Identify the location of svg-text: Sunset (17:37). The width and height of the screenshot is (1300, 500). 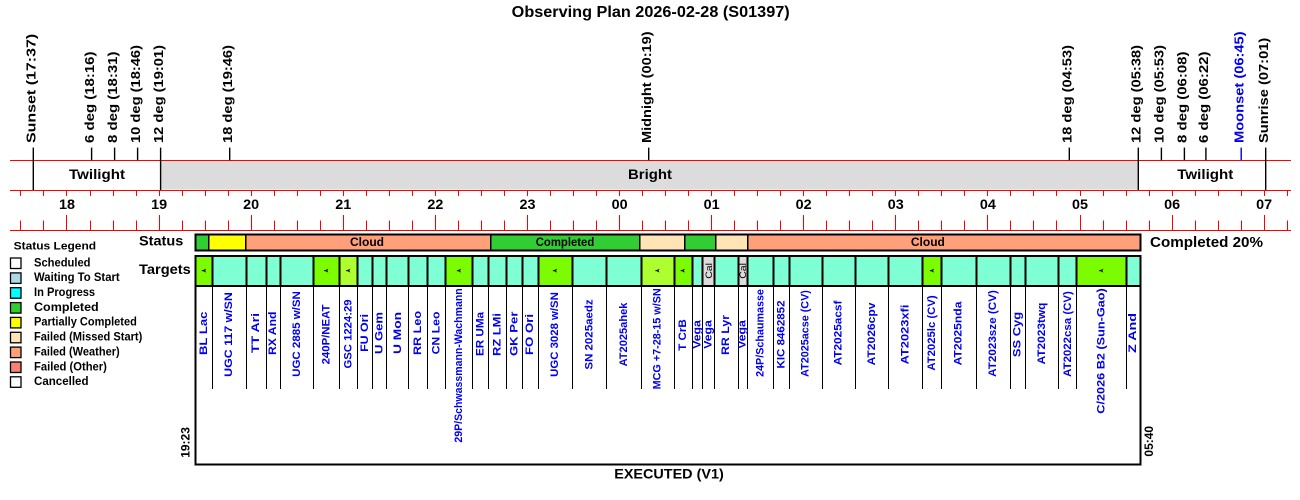
(31, 88).